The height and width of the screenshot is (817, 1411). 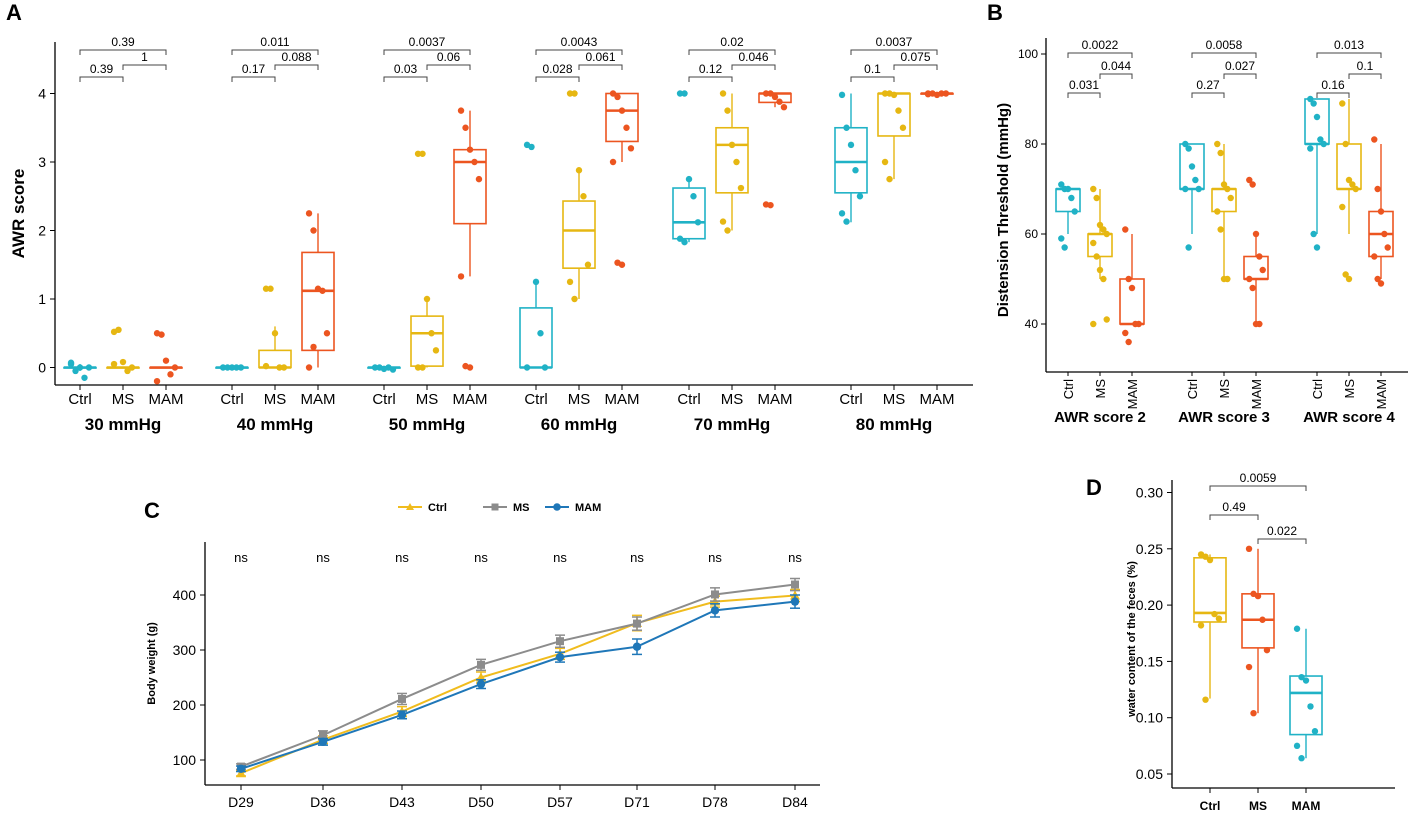 I want to click on c-marker-square, so click(x=560, y=641).